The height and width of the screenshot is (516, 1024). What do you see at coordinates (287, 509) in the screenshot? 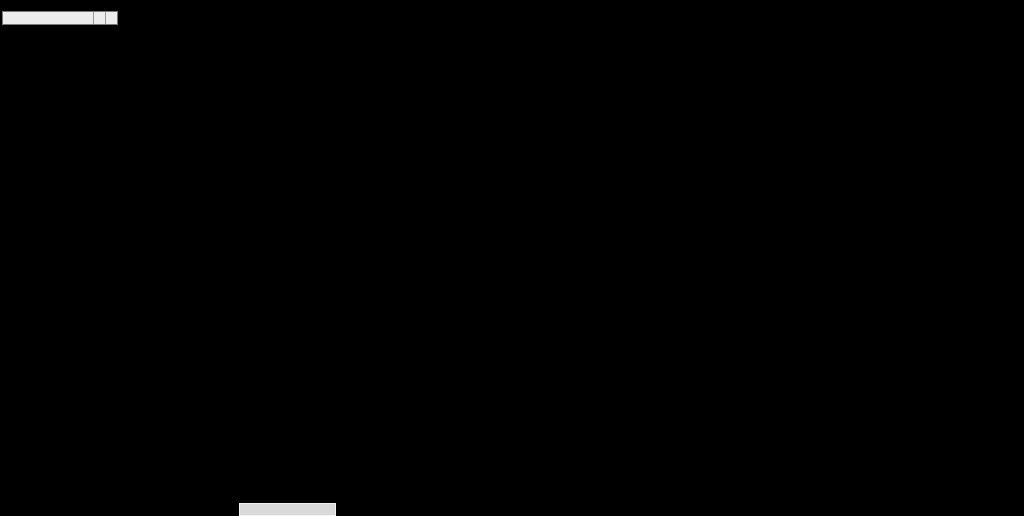
I see `time-cursor-tooltip` at bounding box center [287, 509].